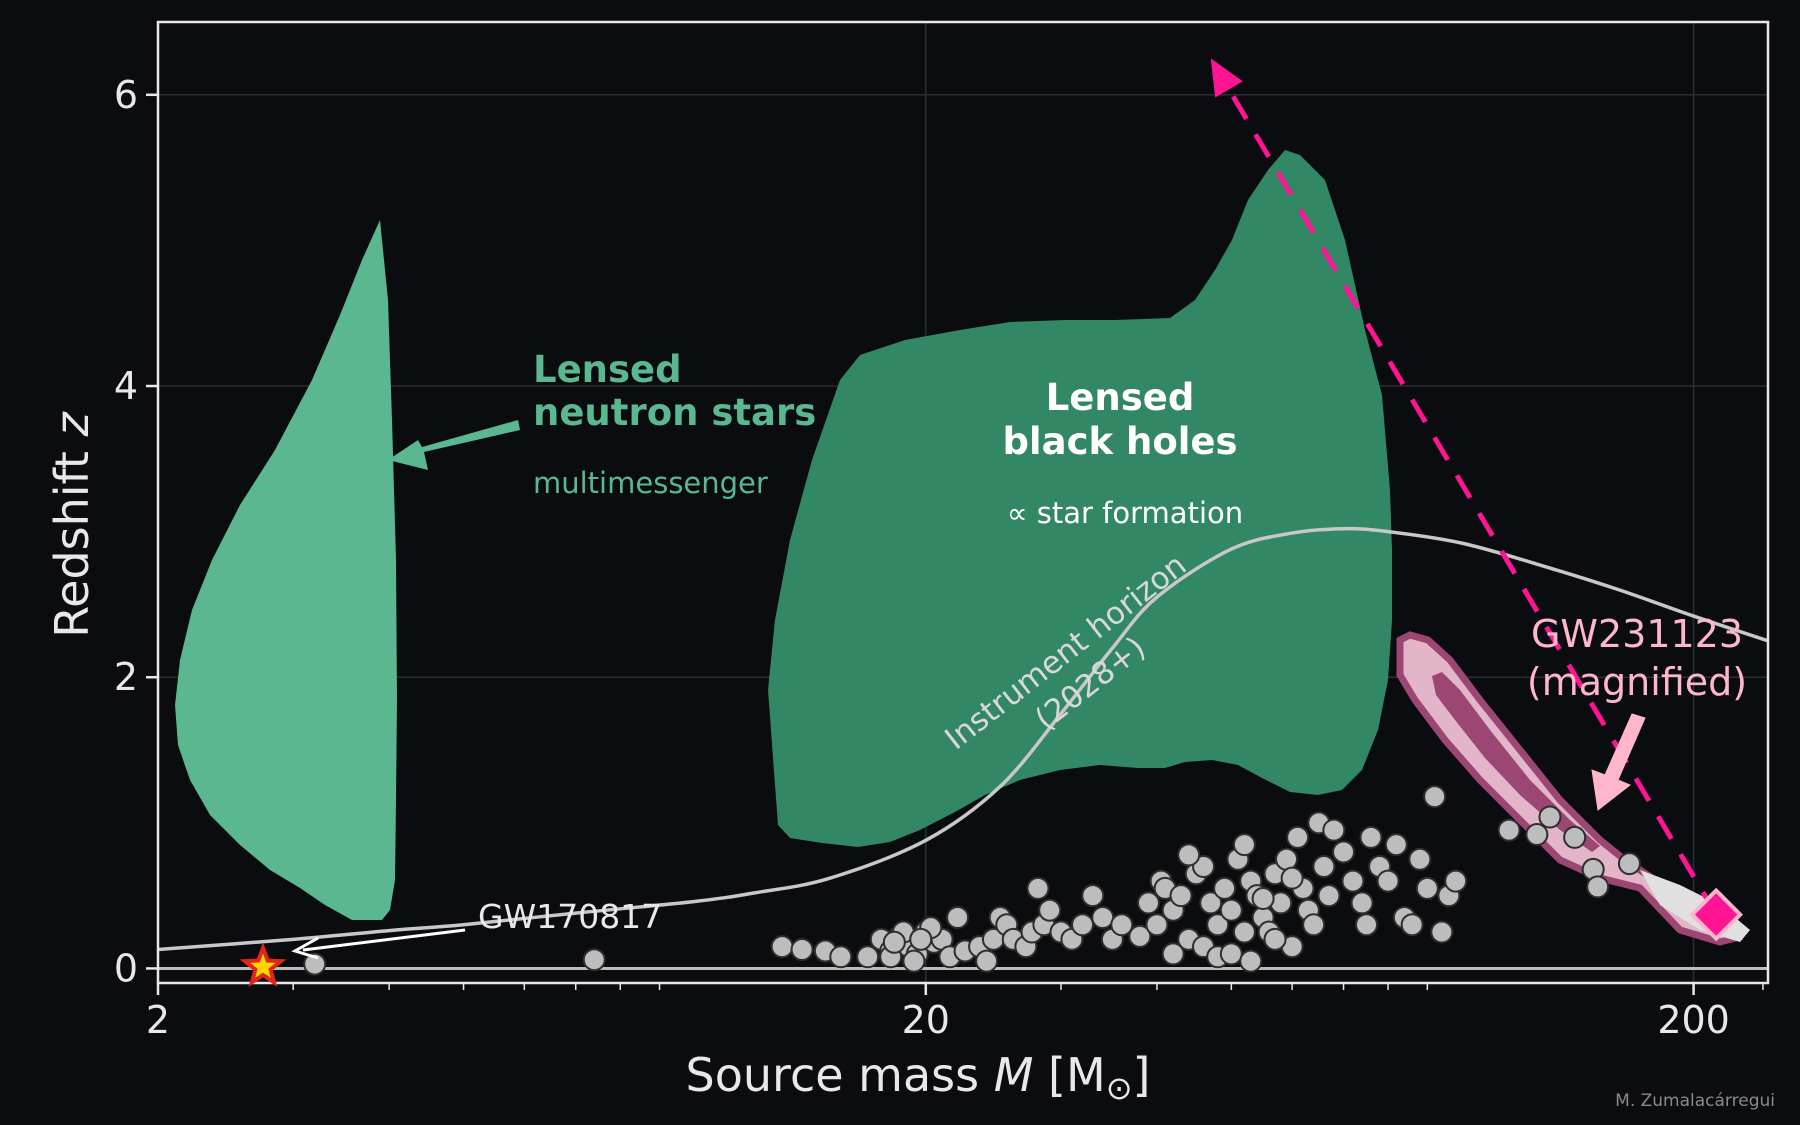 Image resolution: width=1800 pixels, height=1125 pixels. I want to click on y-tick-label: 2, so click(126, 677).